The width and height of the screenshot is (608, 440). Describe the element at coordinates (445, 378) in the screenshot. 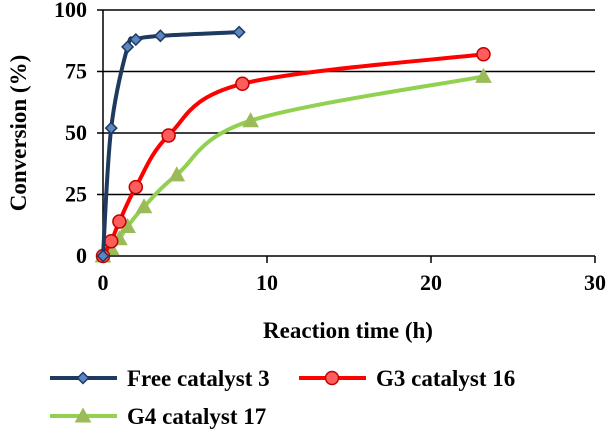

I see `legend-label: G3 catalyst 16` at that location.